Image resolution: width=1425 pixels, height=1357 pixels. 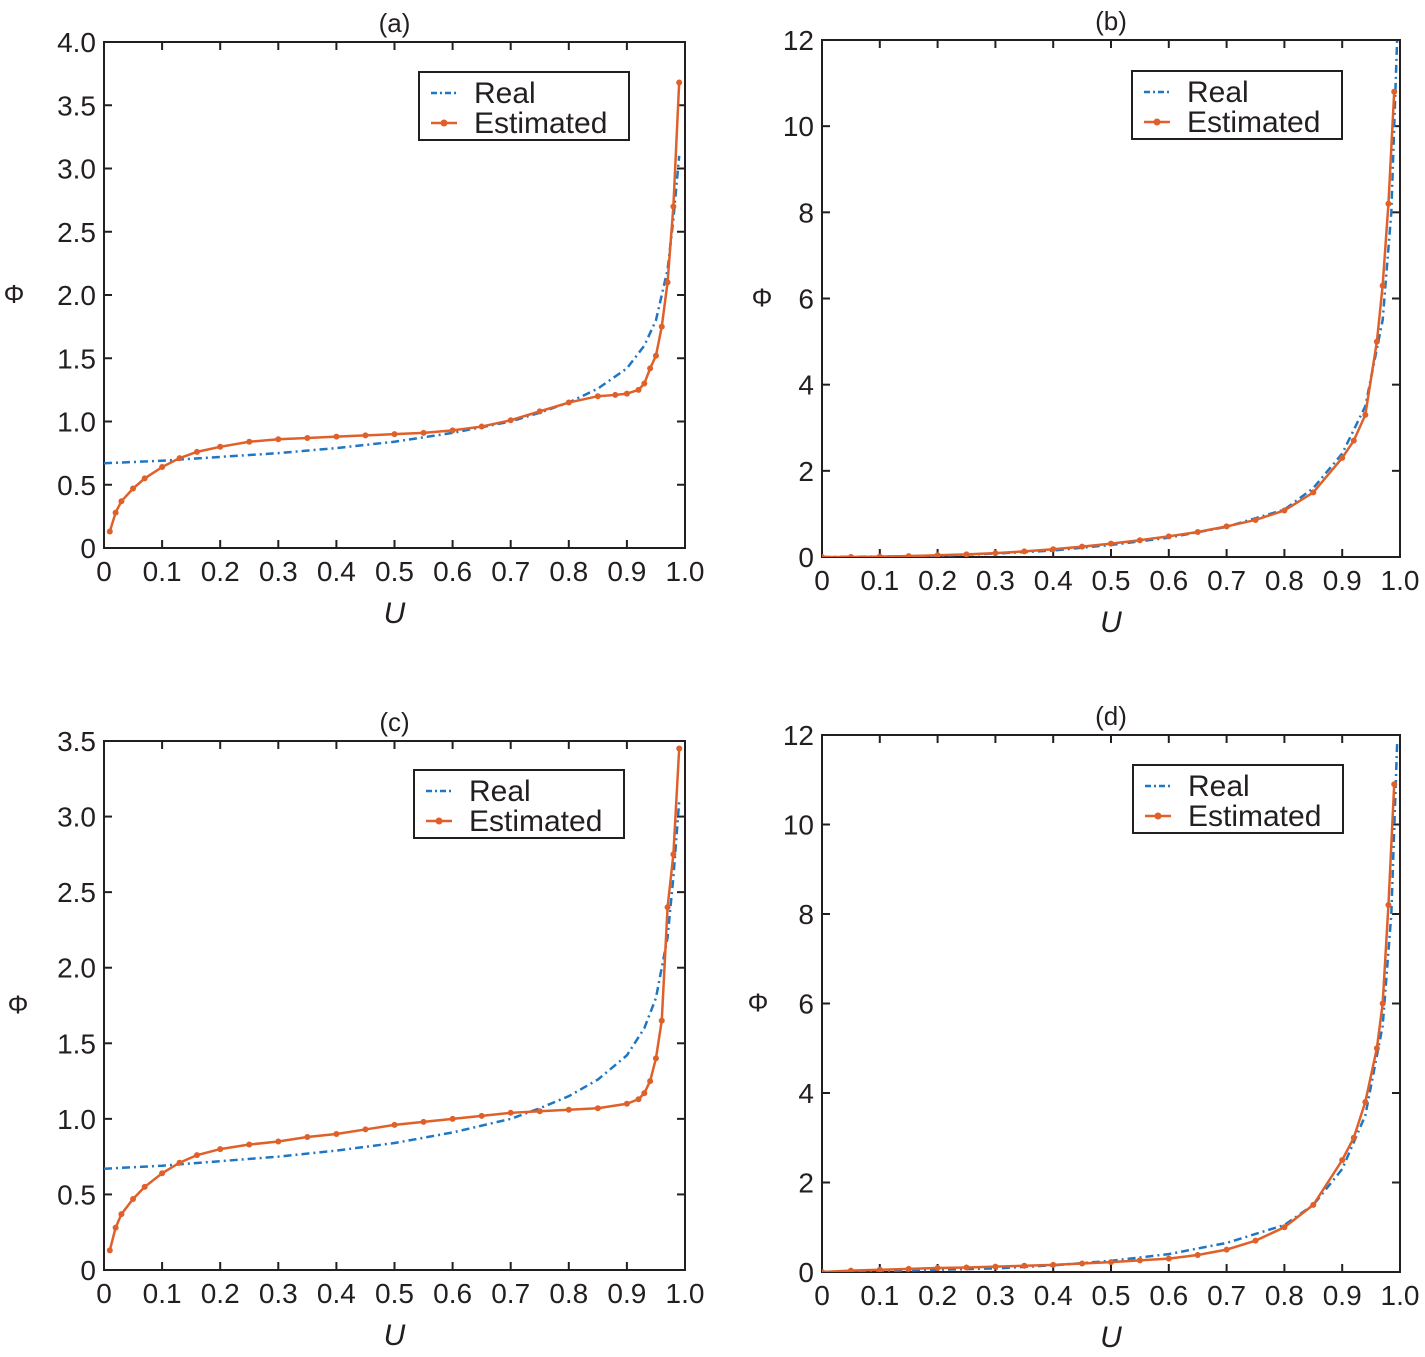 I want to click on x-tick-label: 1.0, so click(x=685, y=571).